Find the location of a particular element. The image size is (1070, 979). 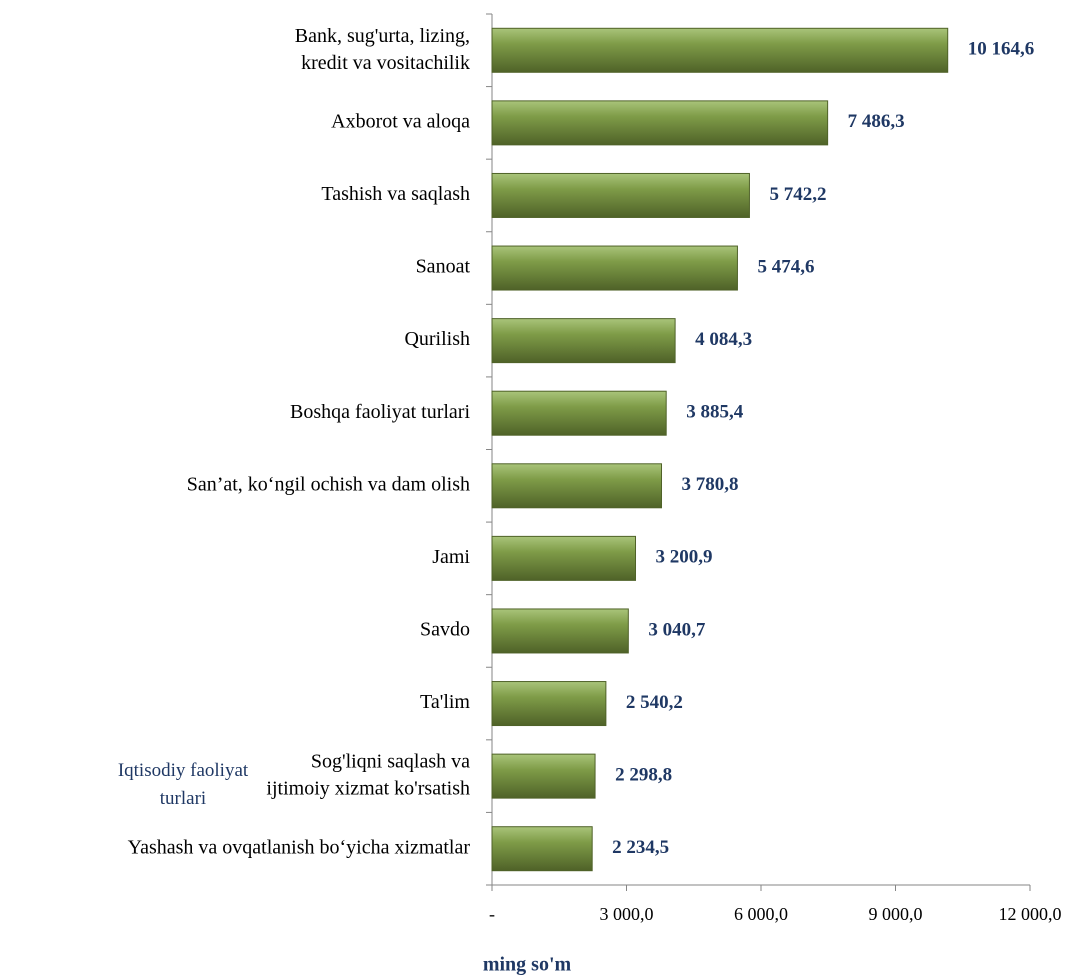

y-tick-label: Boshqa faoliyat turlari is located at coordinates (380, 412).